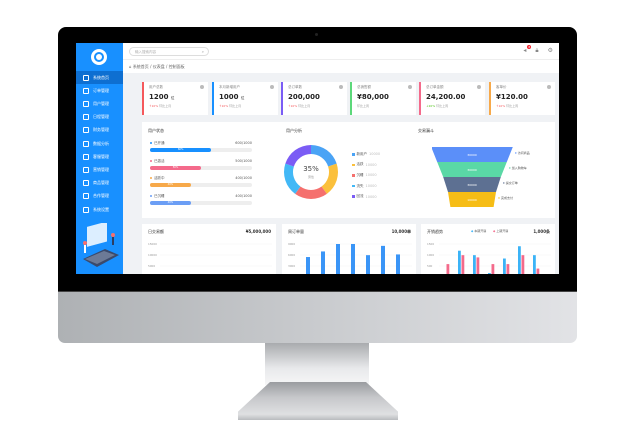 The height and width of the screenshot is (444, 632). Describe the element at coordinates (201, 181) in the screenshot. I see `progress-item: 活跃中 400/1000 40%` at that location.